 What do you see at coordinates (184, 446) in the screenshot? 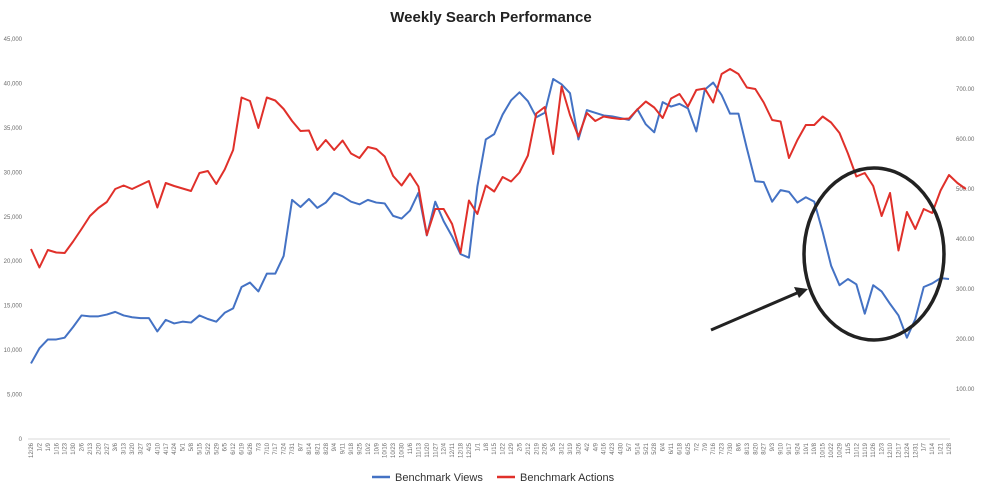
I see `x-tick-label: 5/1` at bounding box center [184, 446].